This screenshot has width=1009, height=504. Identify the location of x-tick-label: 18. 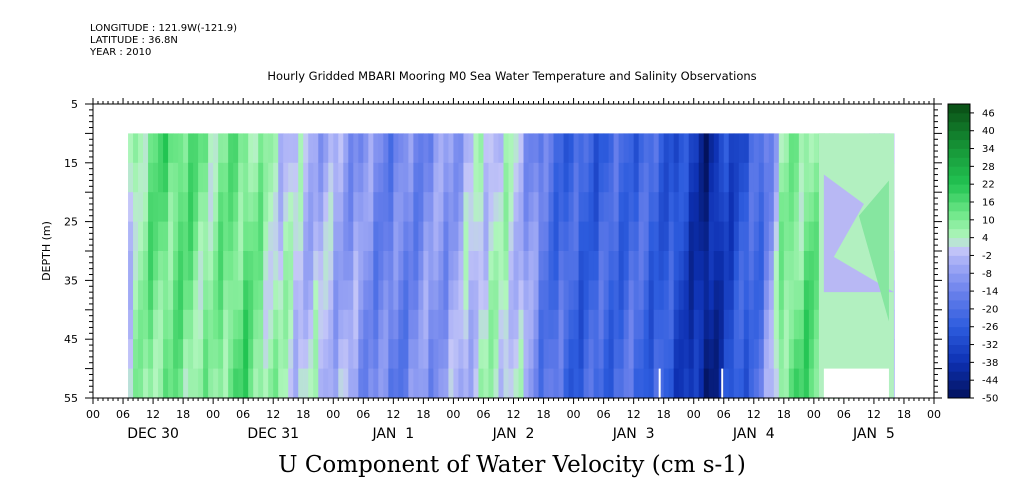
(904, 414).